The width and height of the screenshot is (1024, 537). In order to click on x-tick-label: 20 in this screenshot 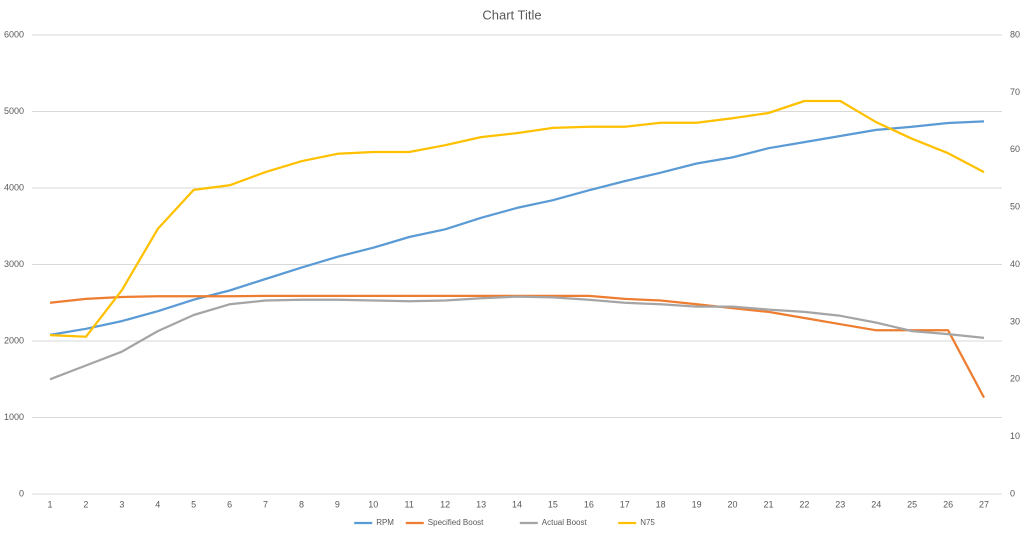, I will do `click(733, 504)`.